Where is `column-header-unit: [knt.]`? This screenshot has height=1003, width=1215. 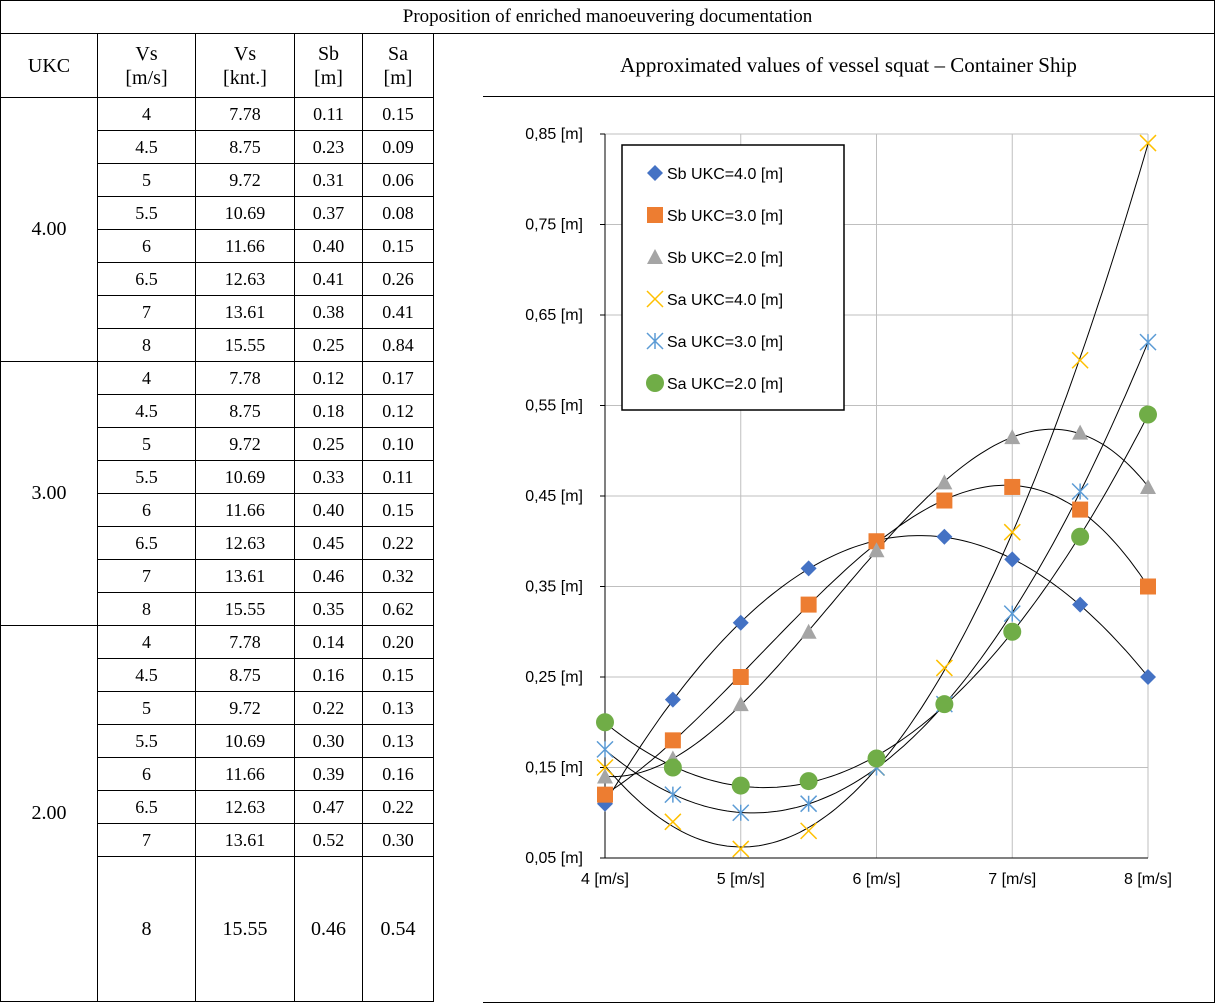
column-header-unit: [knt.] is located at coordinates (245, 77).